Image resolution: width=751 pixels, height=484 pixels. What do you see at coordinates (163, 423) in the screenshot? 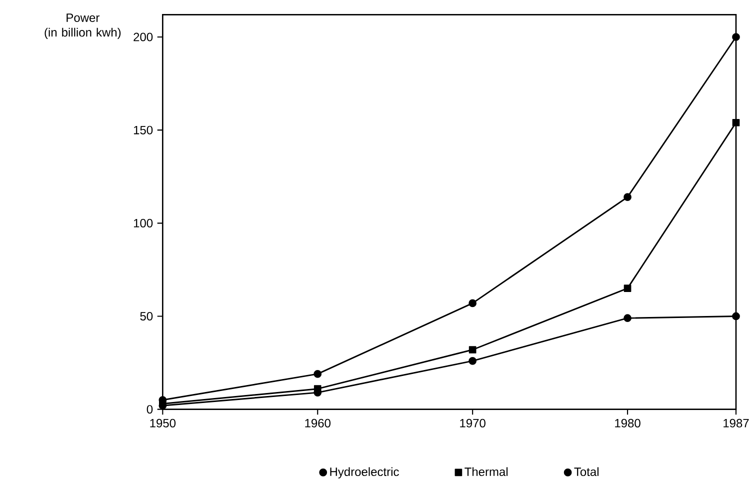
I see `x-tick-label: 1950` at bounding box center [163, 423].